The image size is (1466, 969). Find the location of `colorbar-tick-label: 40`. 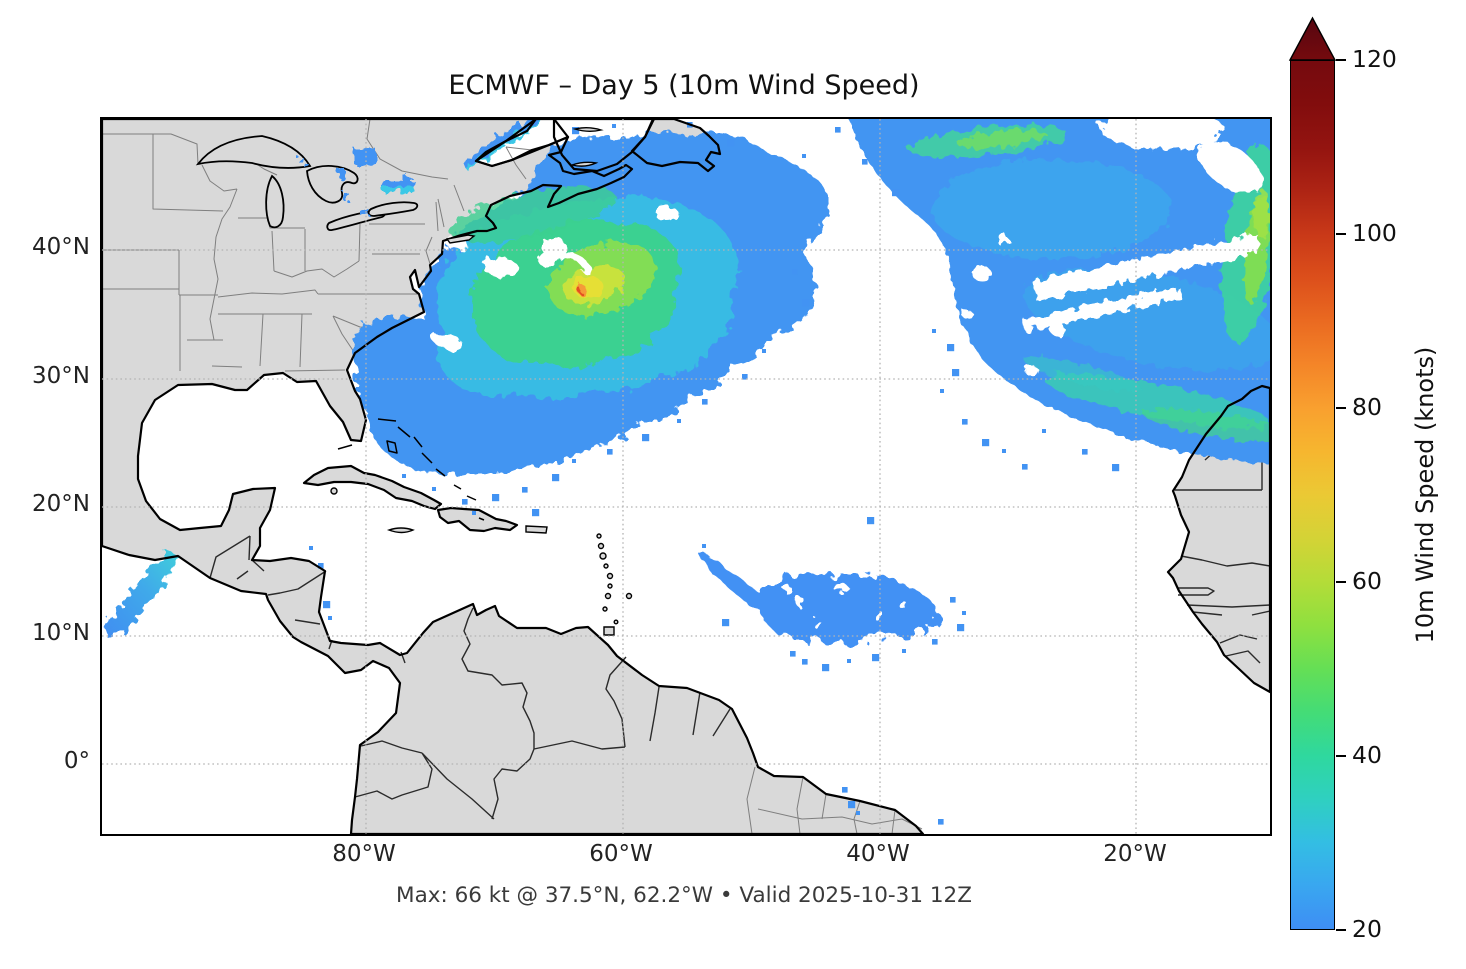

colorbar-tick-label: 40 is located at coordinates (1367, 755).